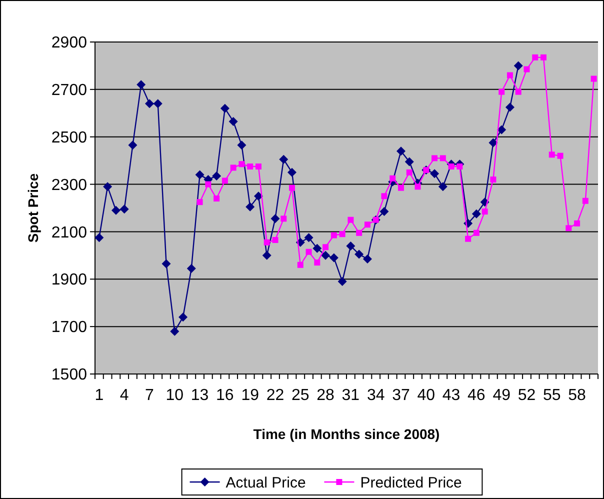 The height and width of the screenshot is (499, 604). Describe the element at coordinates (451, 395) in the screenshot. I see `x-tick-label: 43` at that location.